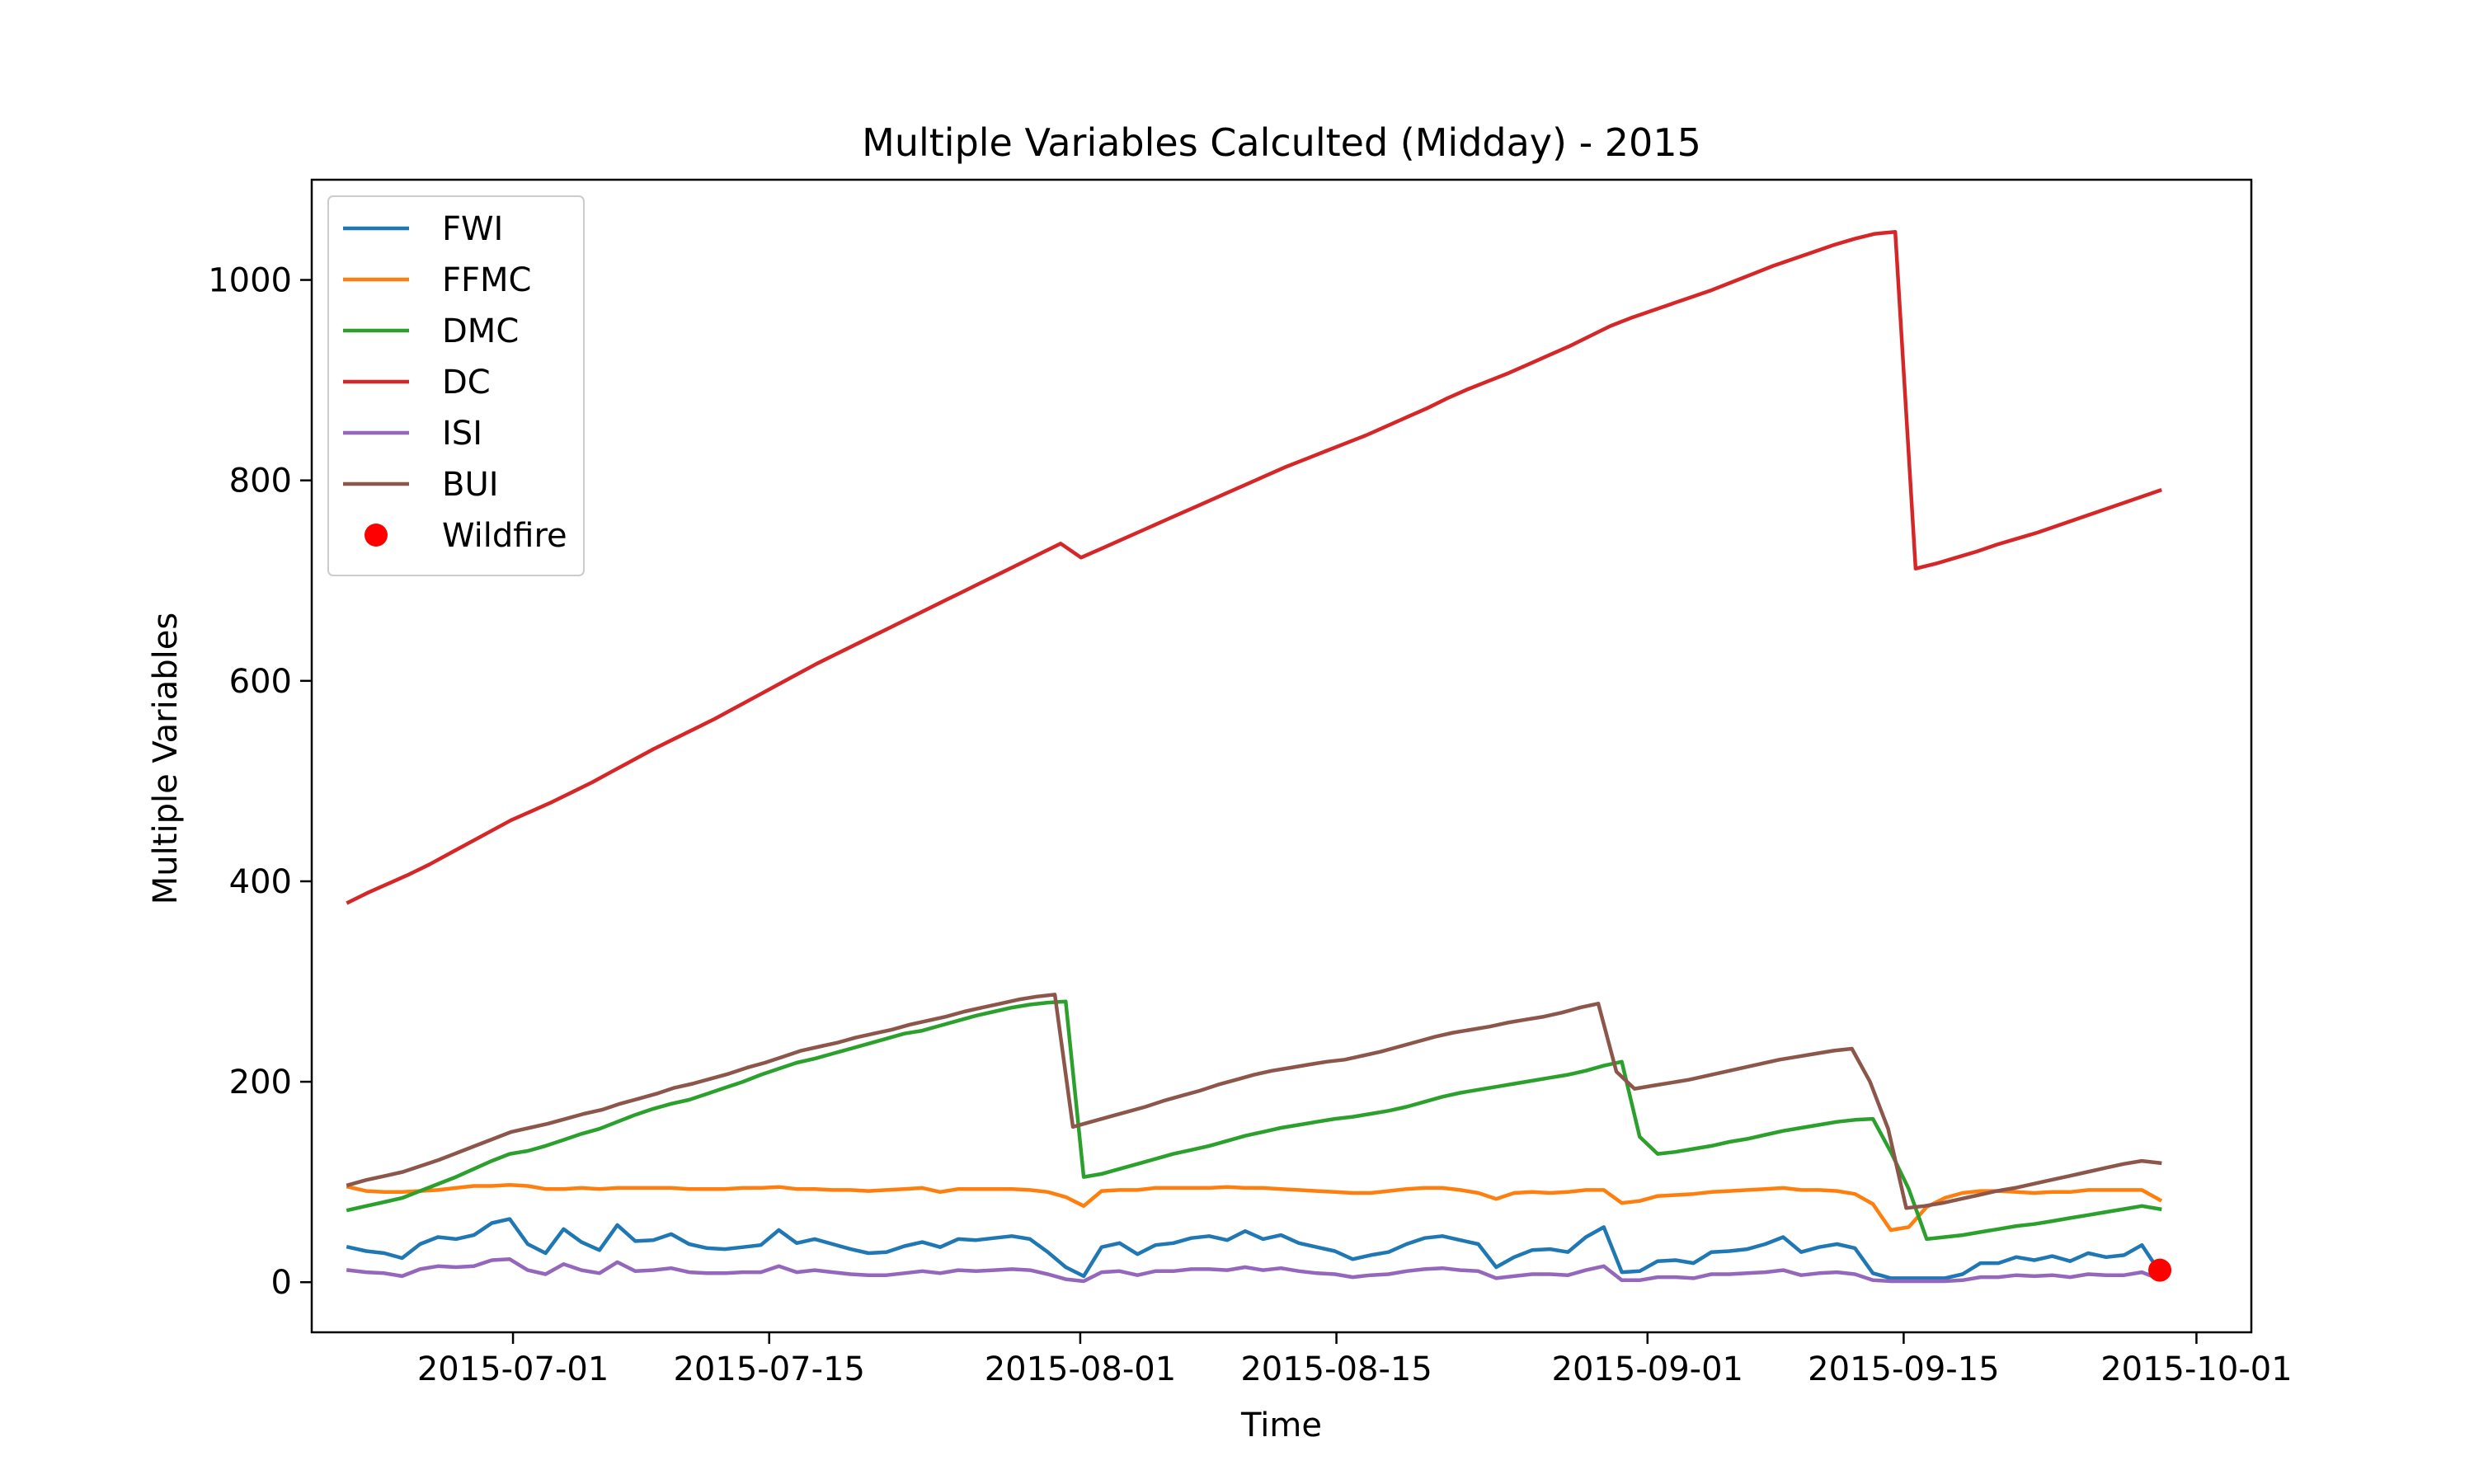 Image resolution: width=2474 pixels, height=1484 pixels. I want to click on y-tick-label: 800, so click(260, 481).